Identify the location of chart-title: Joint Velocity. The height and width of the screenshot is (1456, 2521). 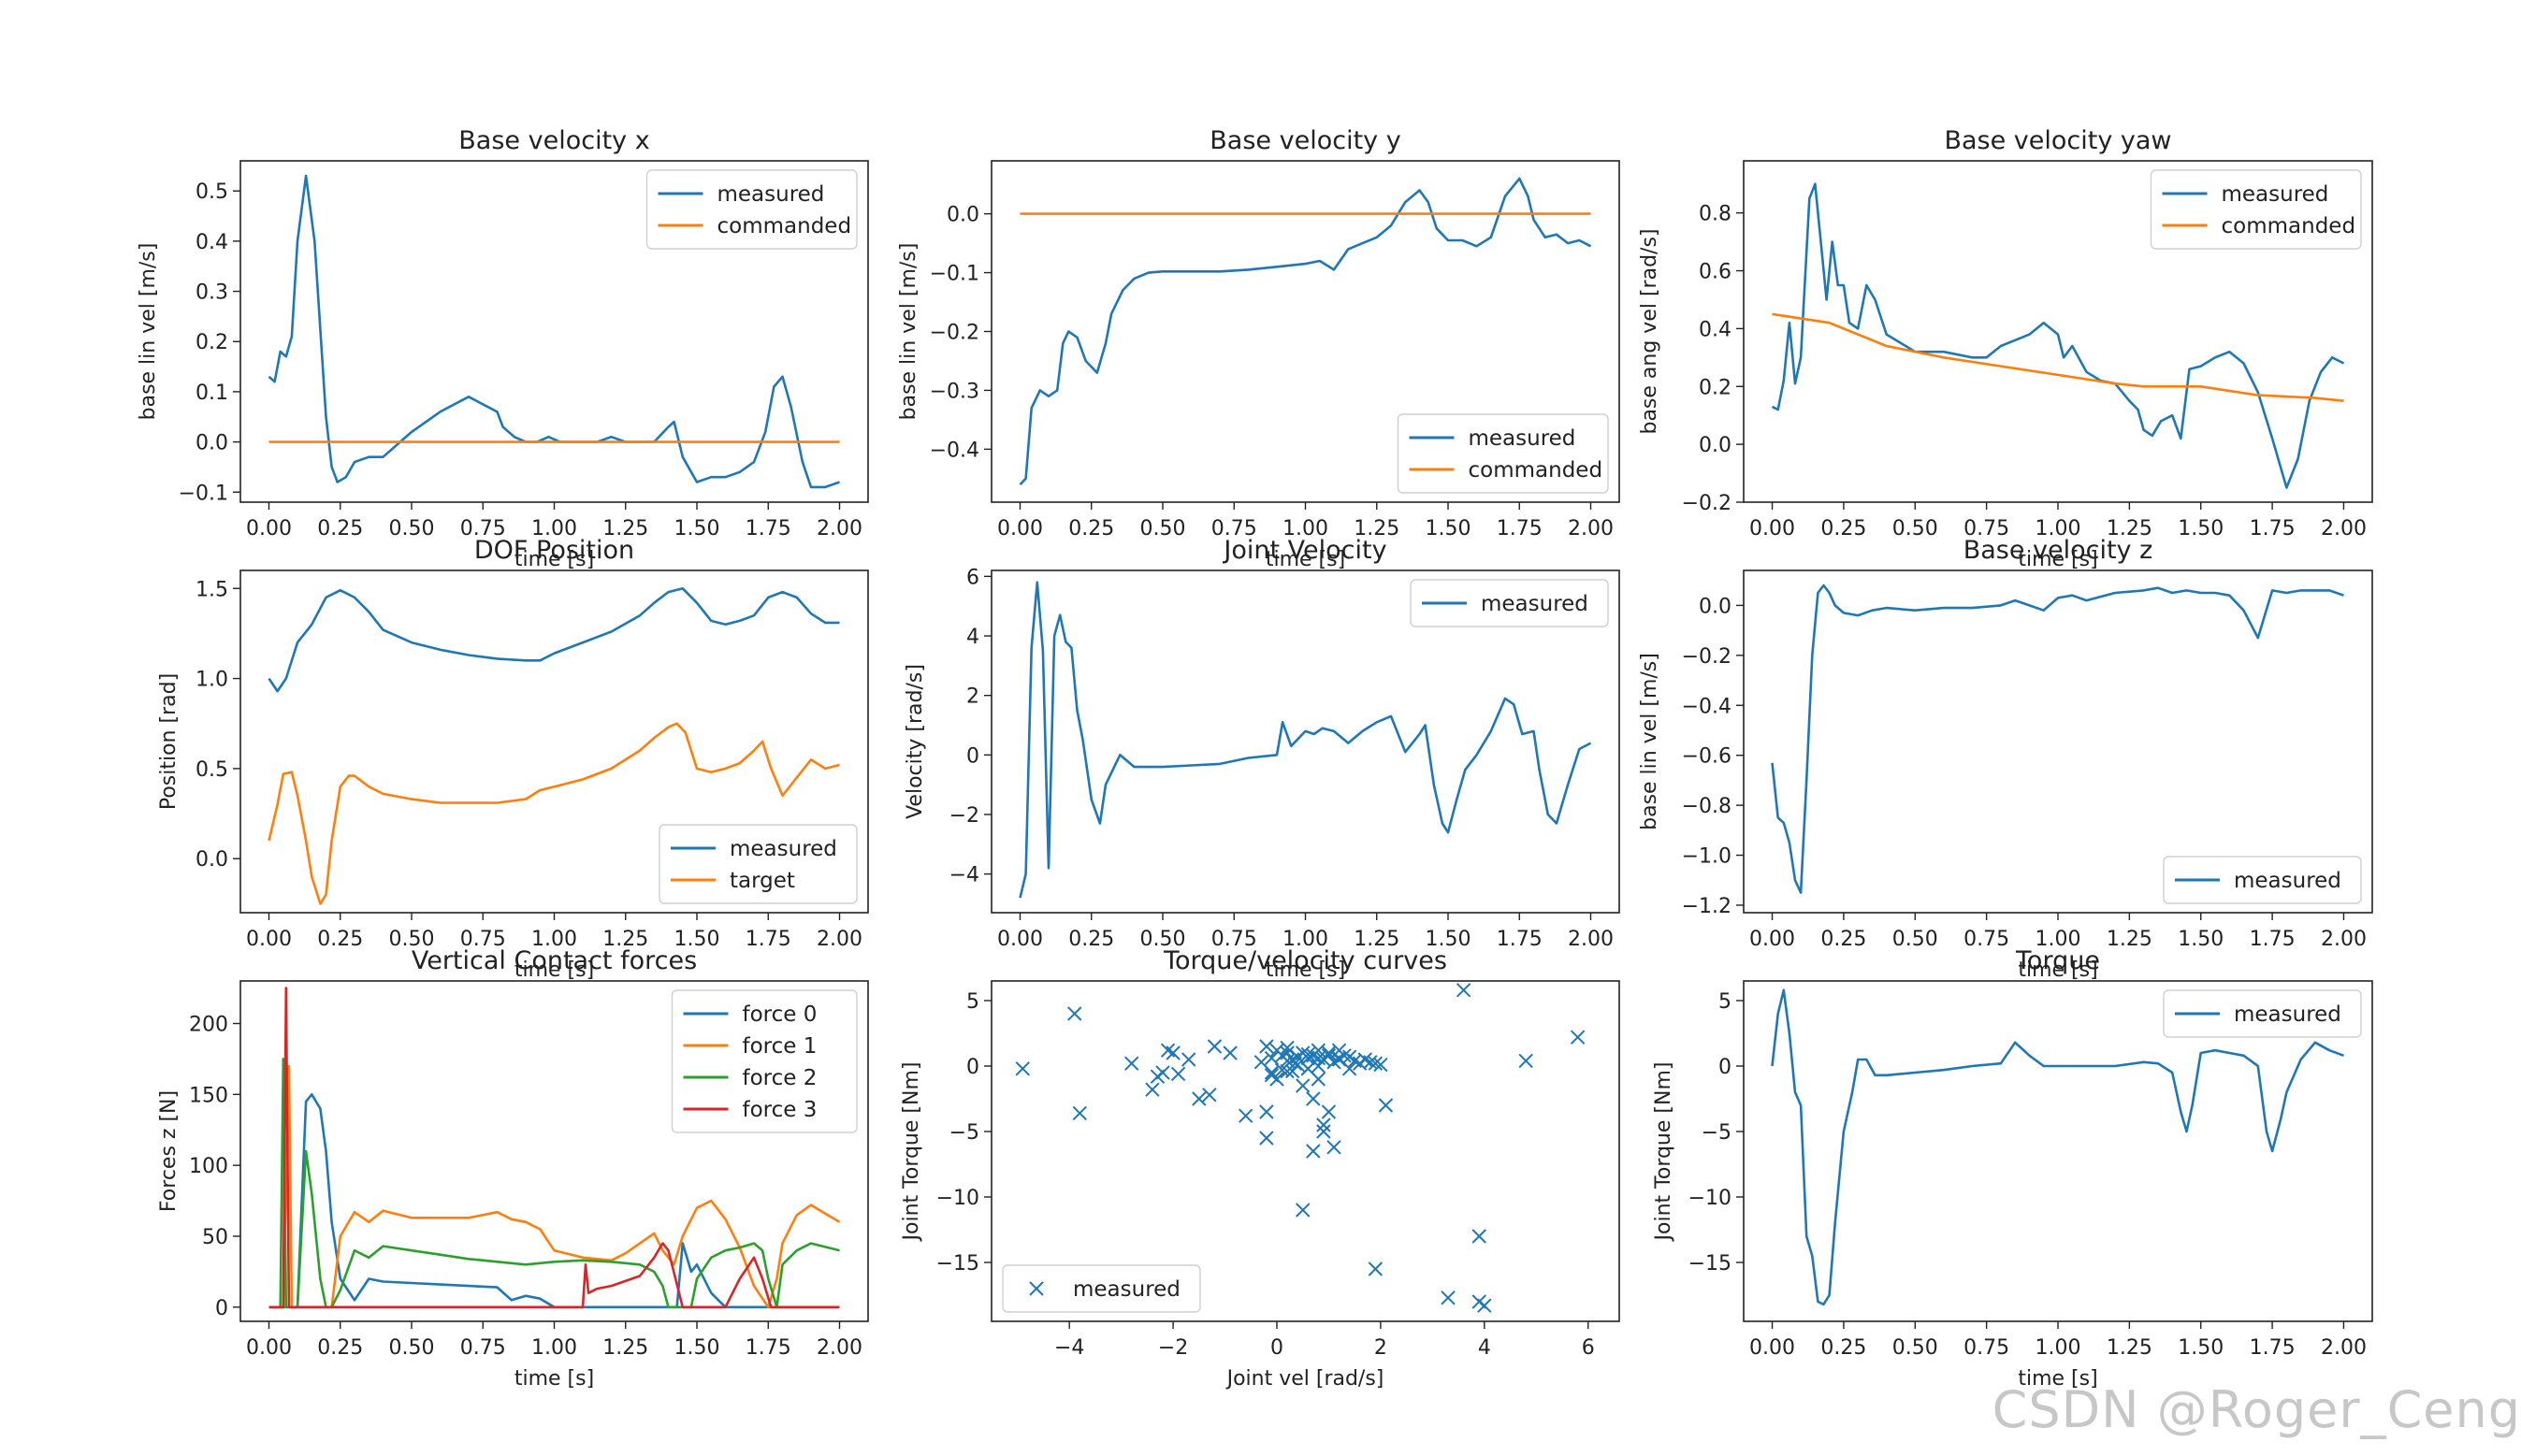
(1304, 550).